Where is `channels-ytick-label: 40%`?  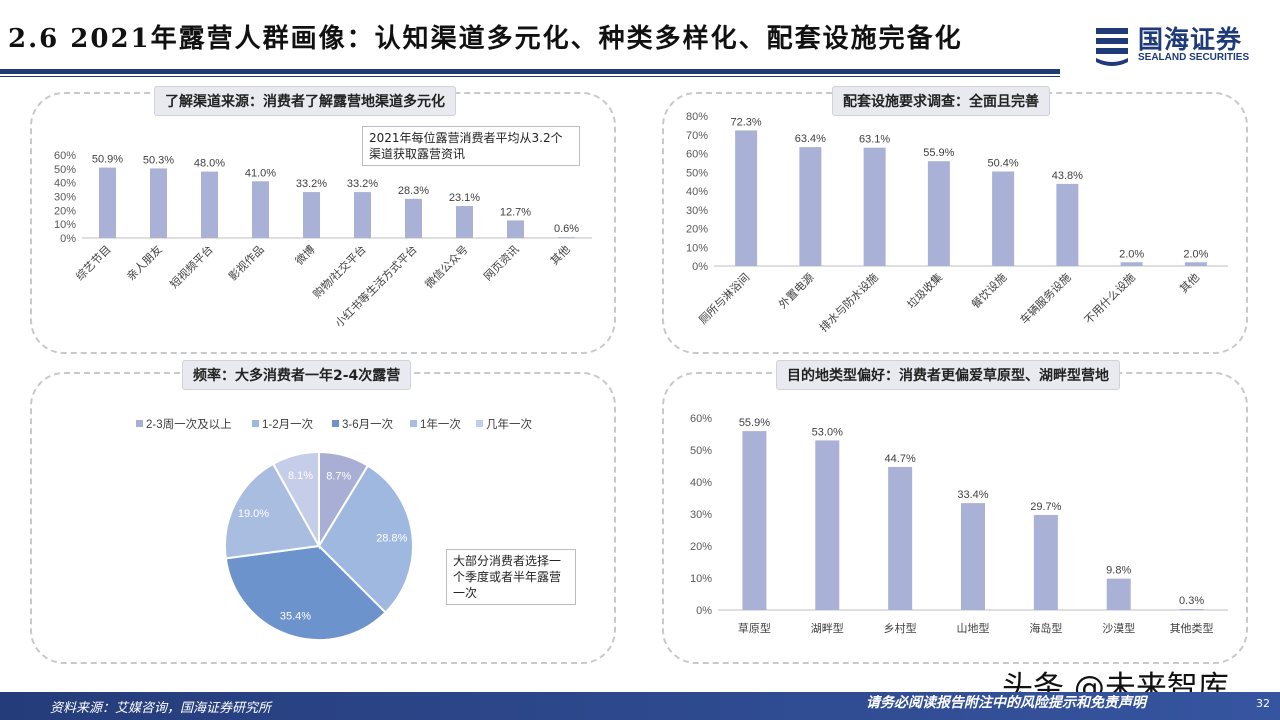
channels-ytick-label: 40% is located at coordinates (65, 184).